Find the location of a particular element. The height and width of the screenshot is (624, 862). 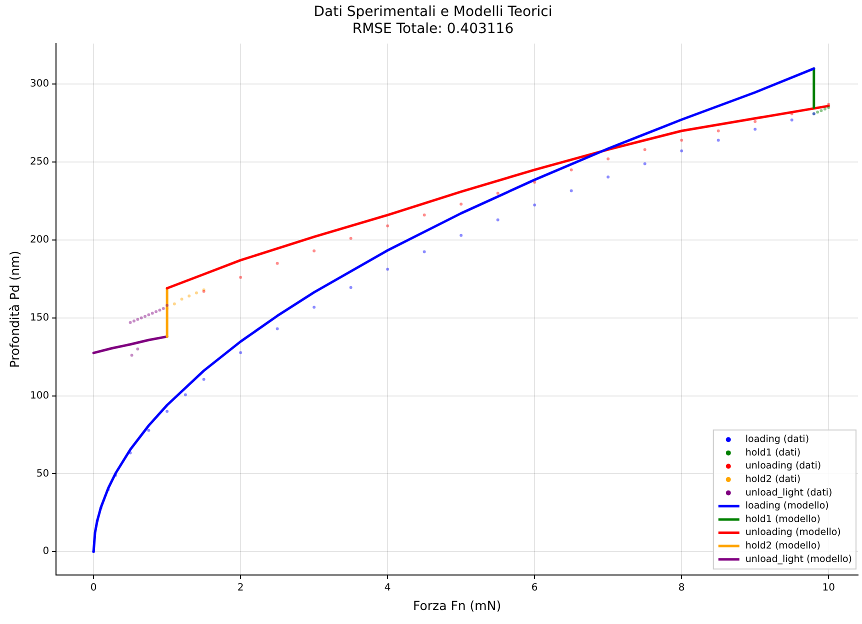

legend-label: loading (dati) is located at coordinates (777, 440).